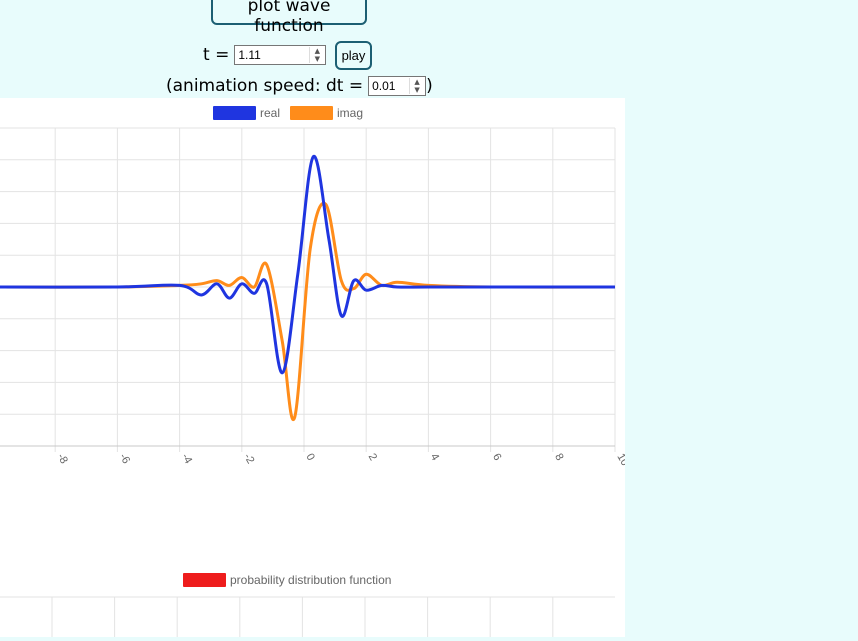 This screenshot has width=858, height=641. Describe the element at coordinates (384, 86) in the screenshot. I see `dt-value: 0.01` at that location.